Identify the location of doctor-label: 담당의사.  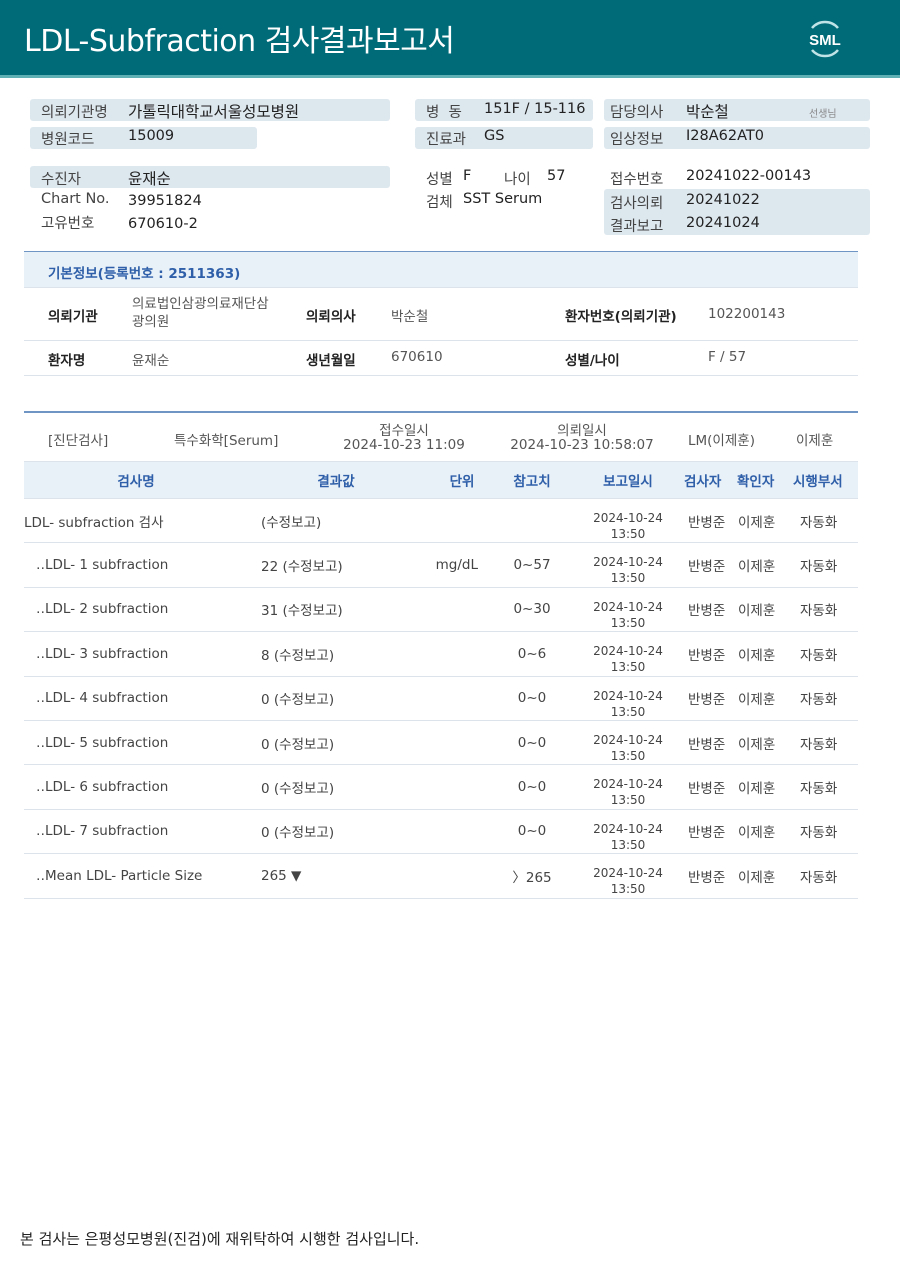
(637, 113).